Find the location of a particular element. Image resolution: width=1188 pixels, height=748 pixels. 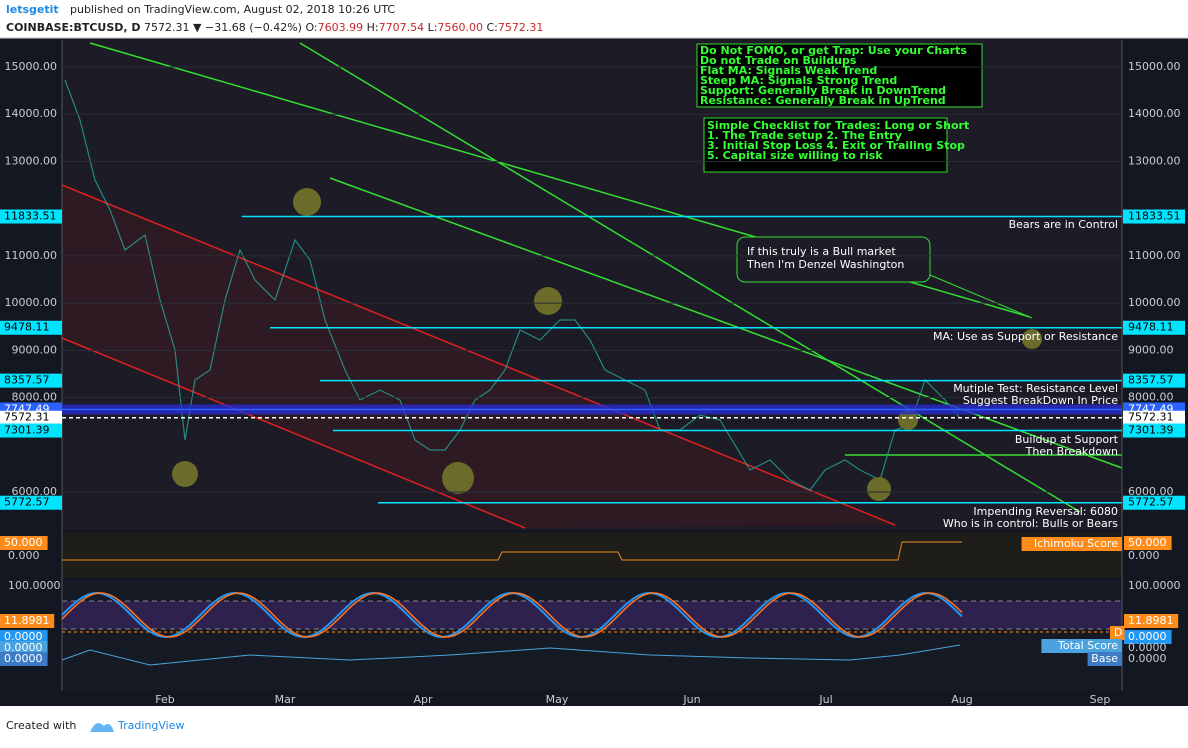

notes-box is located at coordinates (839, 75).